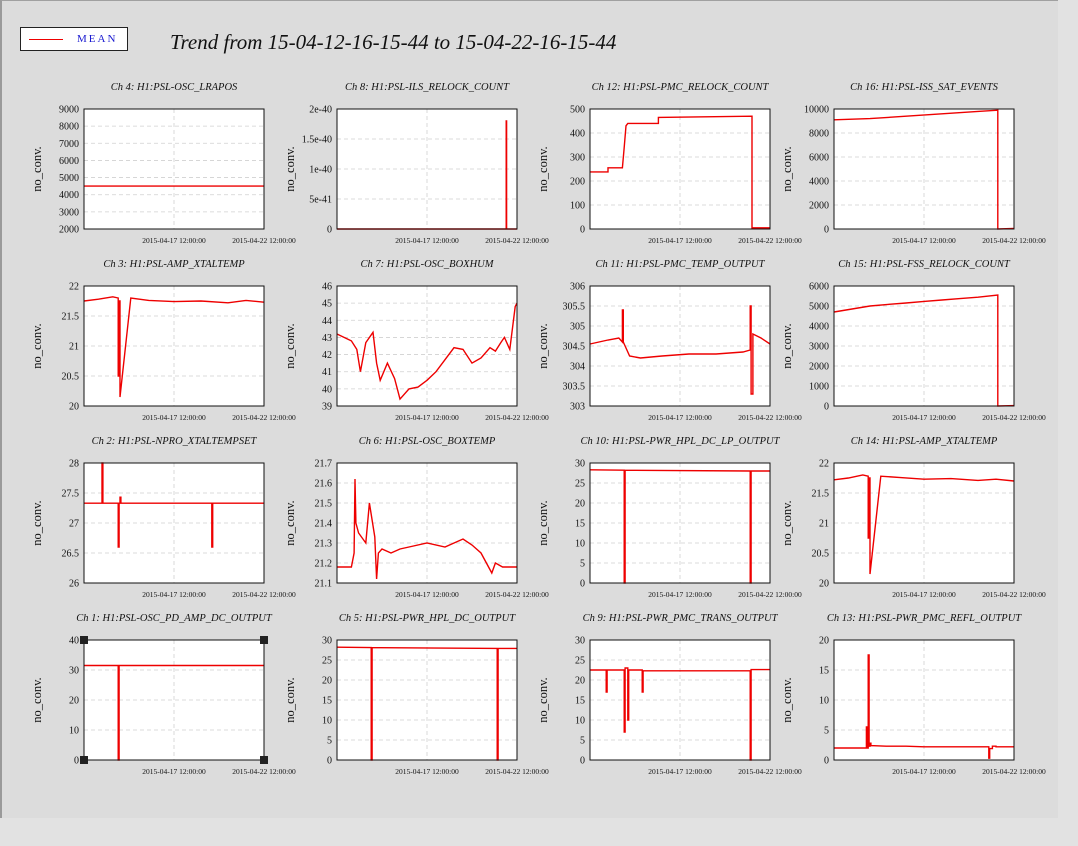  What do you see at coordinates (71, 494) in the screenshot?
I see `y-tick-label: 27.5` at bounding box center [71, 494].